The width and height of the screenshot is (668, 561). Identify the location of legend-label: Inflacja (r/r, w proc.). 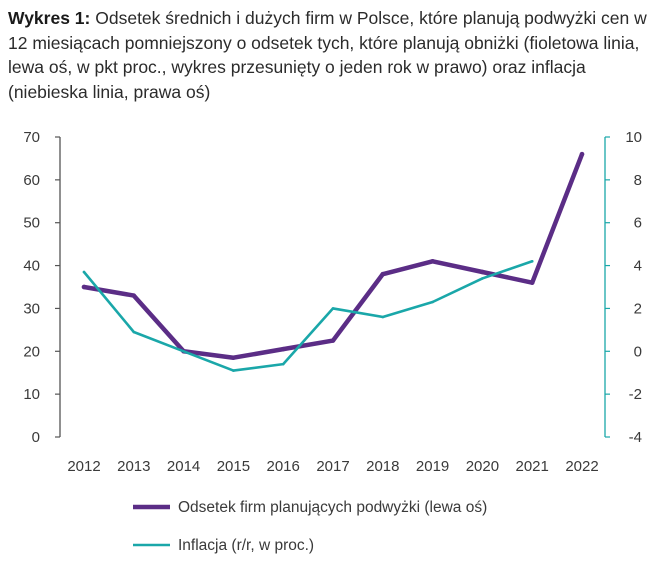
(246, 545).